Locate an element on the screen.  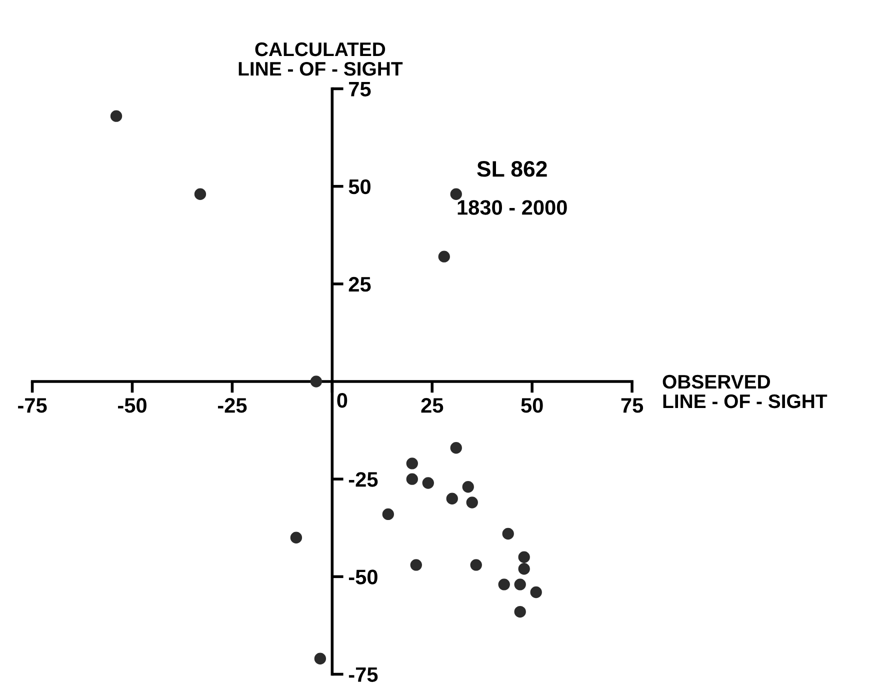
x-tick-label: -50 is located at coordinates (132, 405).